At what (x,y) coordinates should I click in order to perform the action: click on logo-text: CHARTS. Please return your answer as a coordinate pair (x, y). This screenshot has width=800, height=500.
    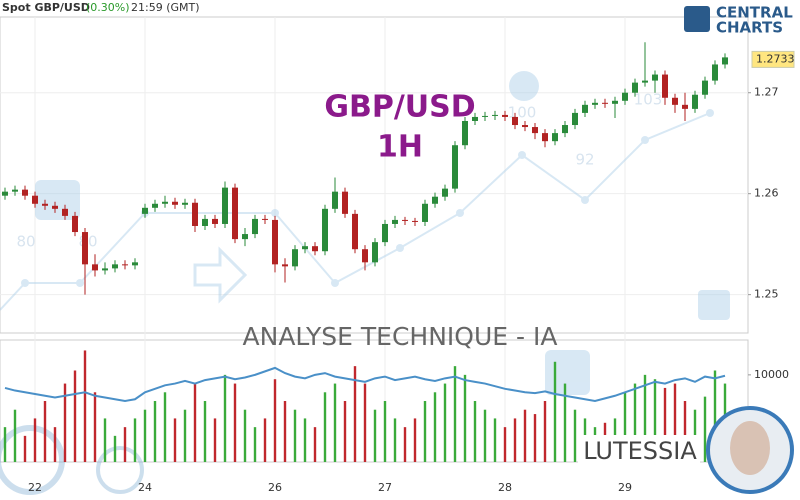
    Looking at the image, I should click on (749, 28).